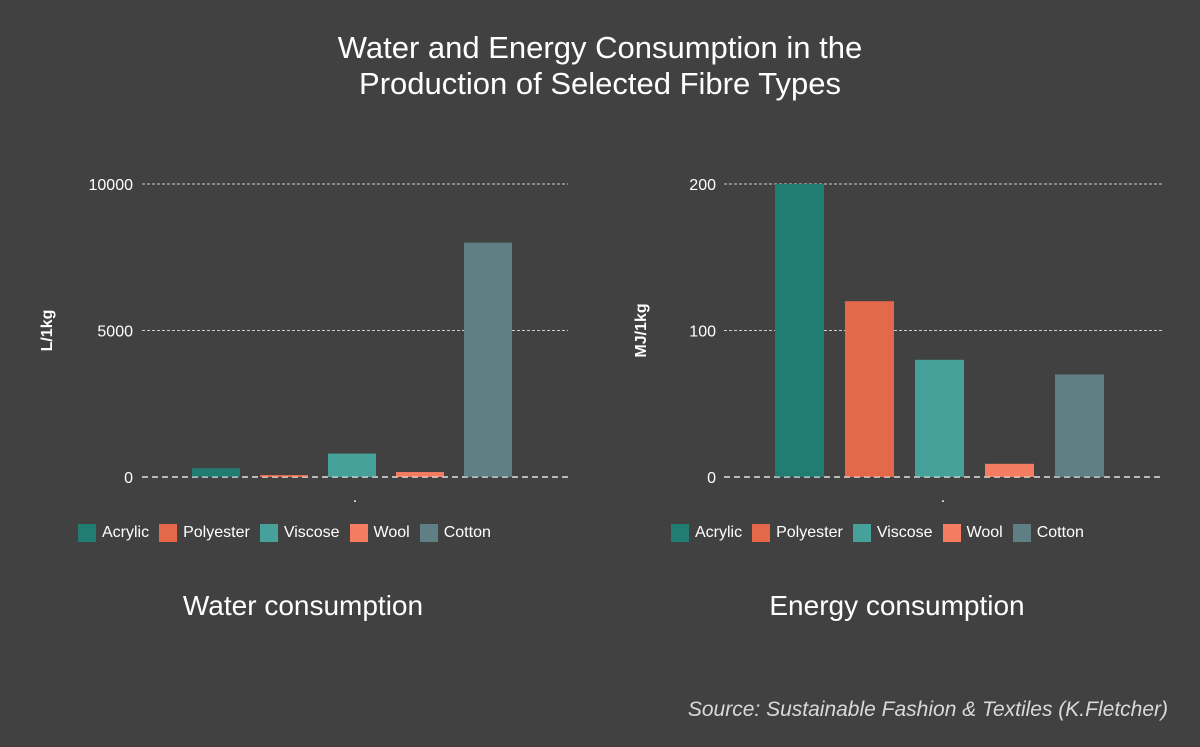 The height and width of the screenshot is (747, 1200). What do you see at coordinates (641, 330) in the screenshot?
I see `energy-y-axis-title: MJ/1kg` at bounding box center [641, 330].